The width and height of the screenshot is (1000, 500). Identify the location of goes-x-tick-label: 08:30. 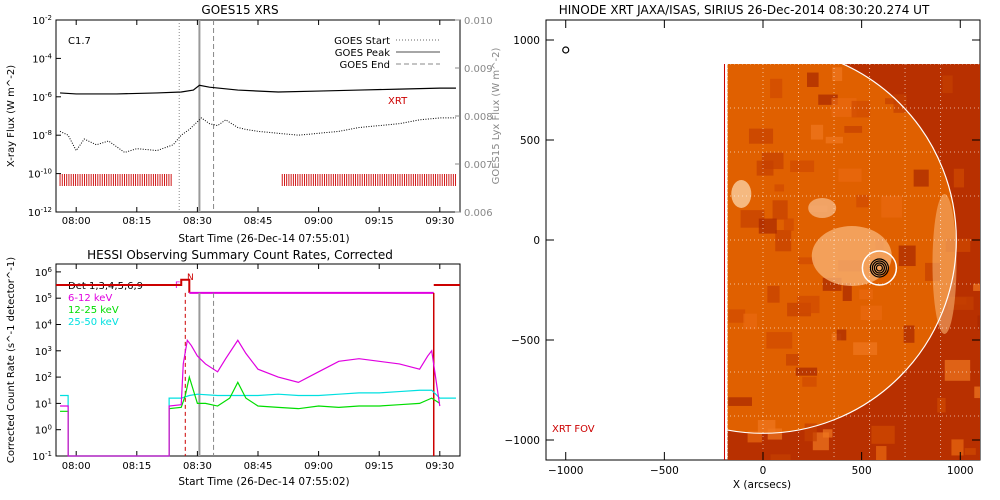
(197, 221).